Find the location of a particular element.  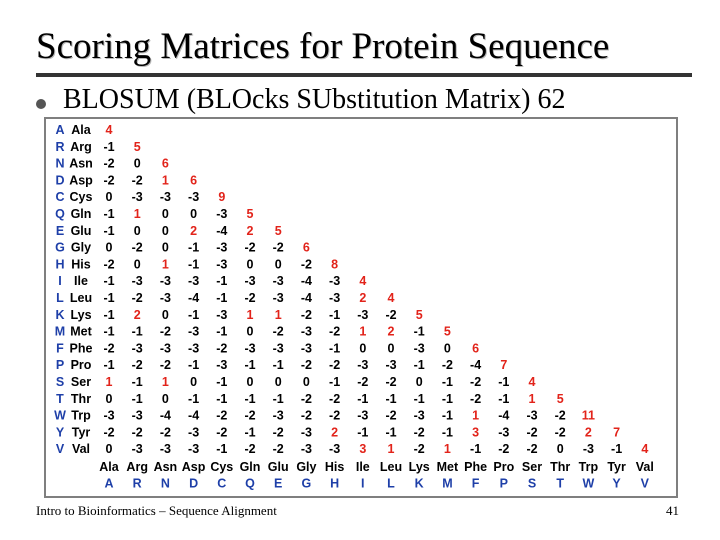

col-letter-W: W is located at coordinates (588, 484).